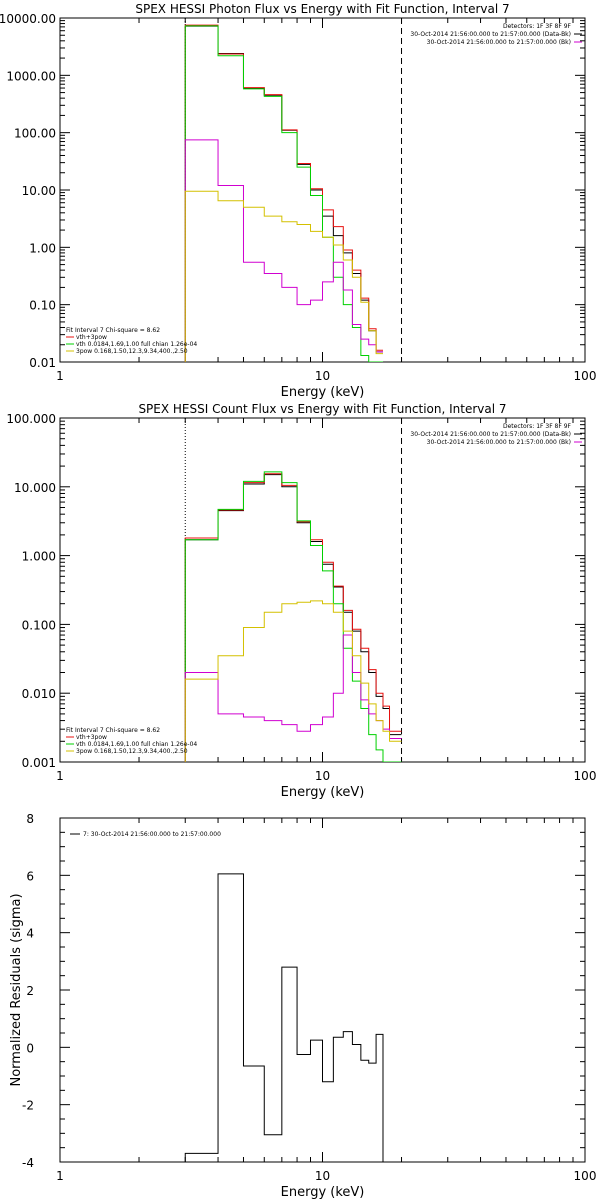  Describe the element at coordinates (35, 488) in the screenshot. I see `y-tick-label: 10.000` at that location.